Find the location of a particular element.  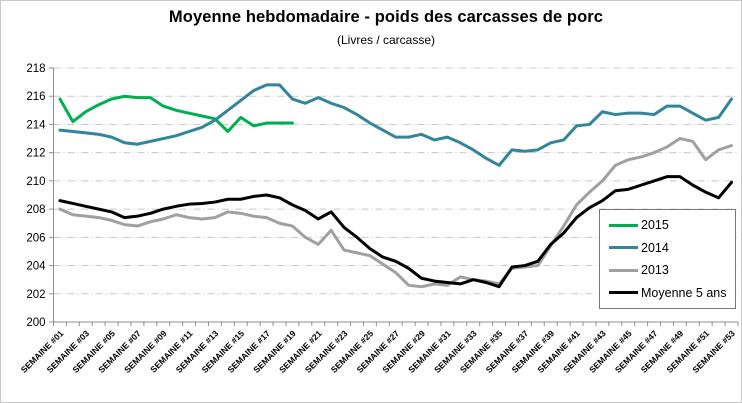

legend: 2015 2014 2013 Moyenne 5 ans is located at coordinates (667, 259).